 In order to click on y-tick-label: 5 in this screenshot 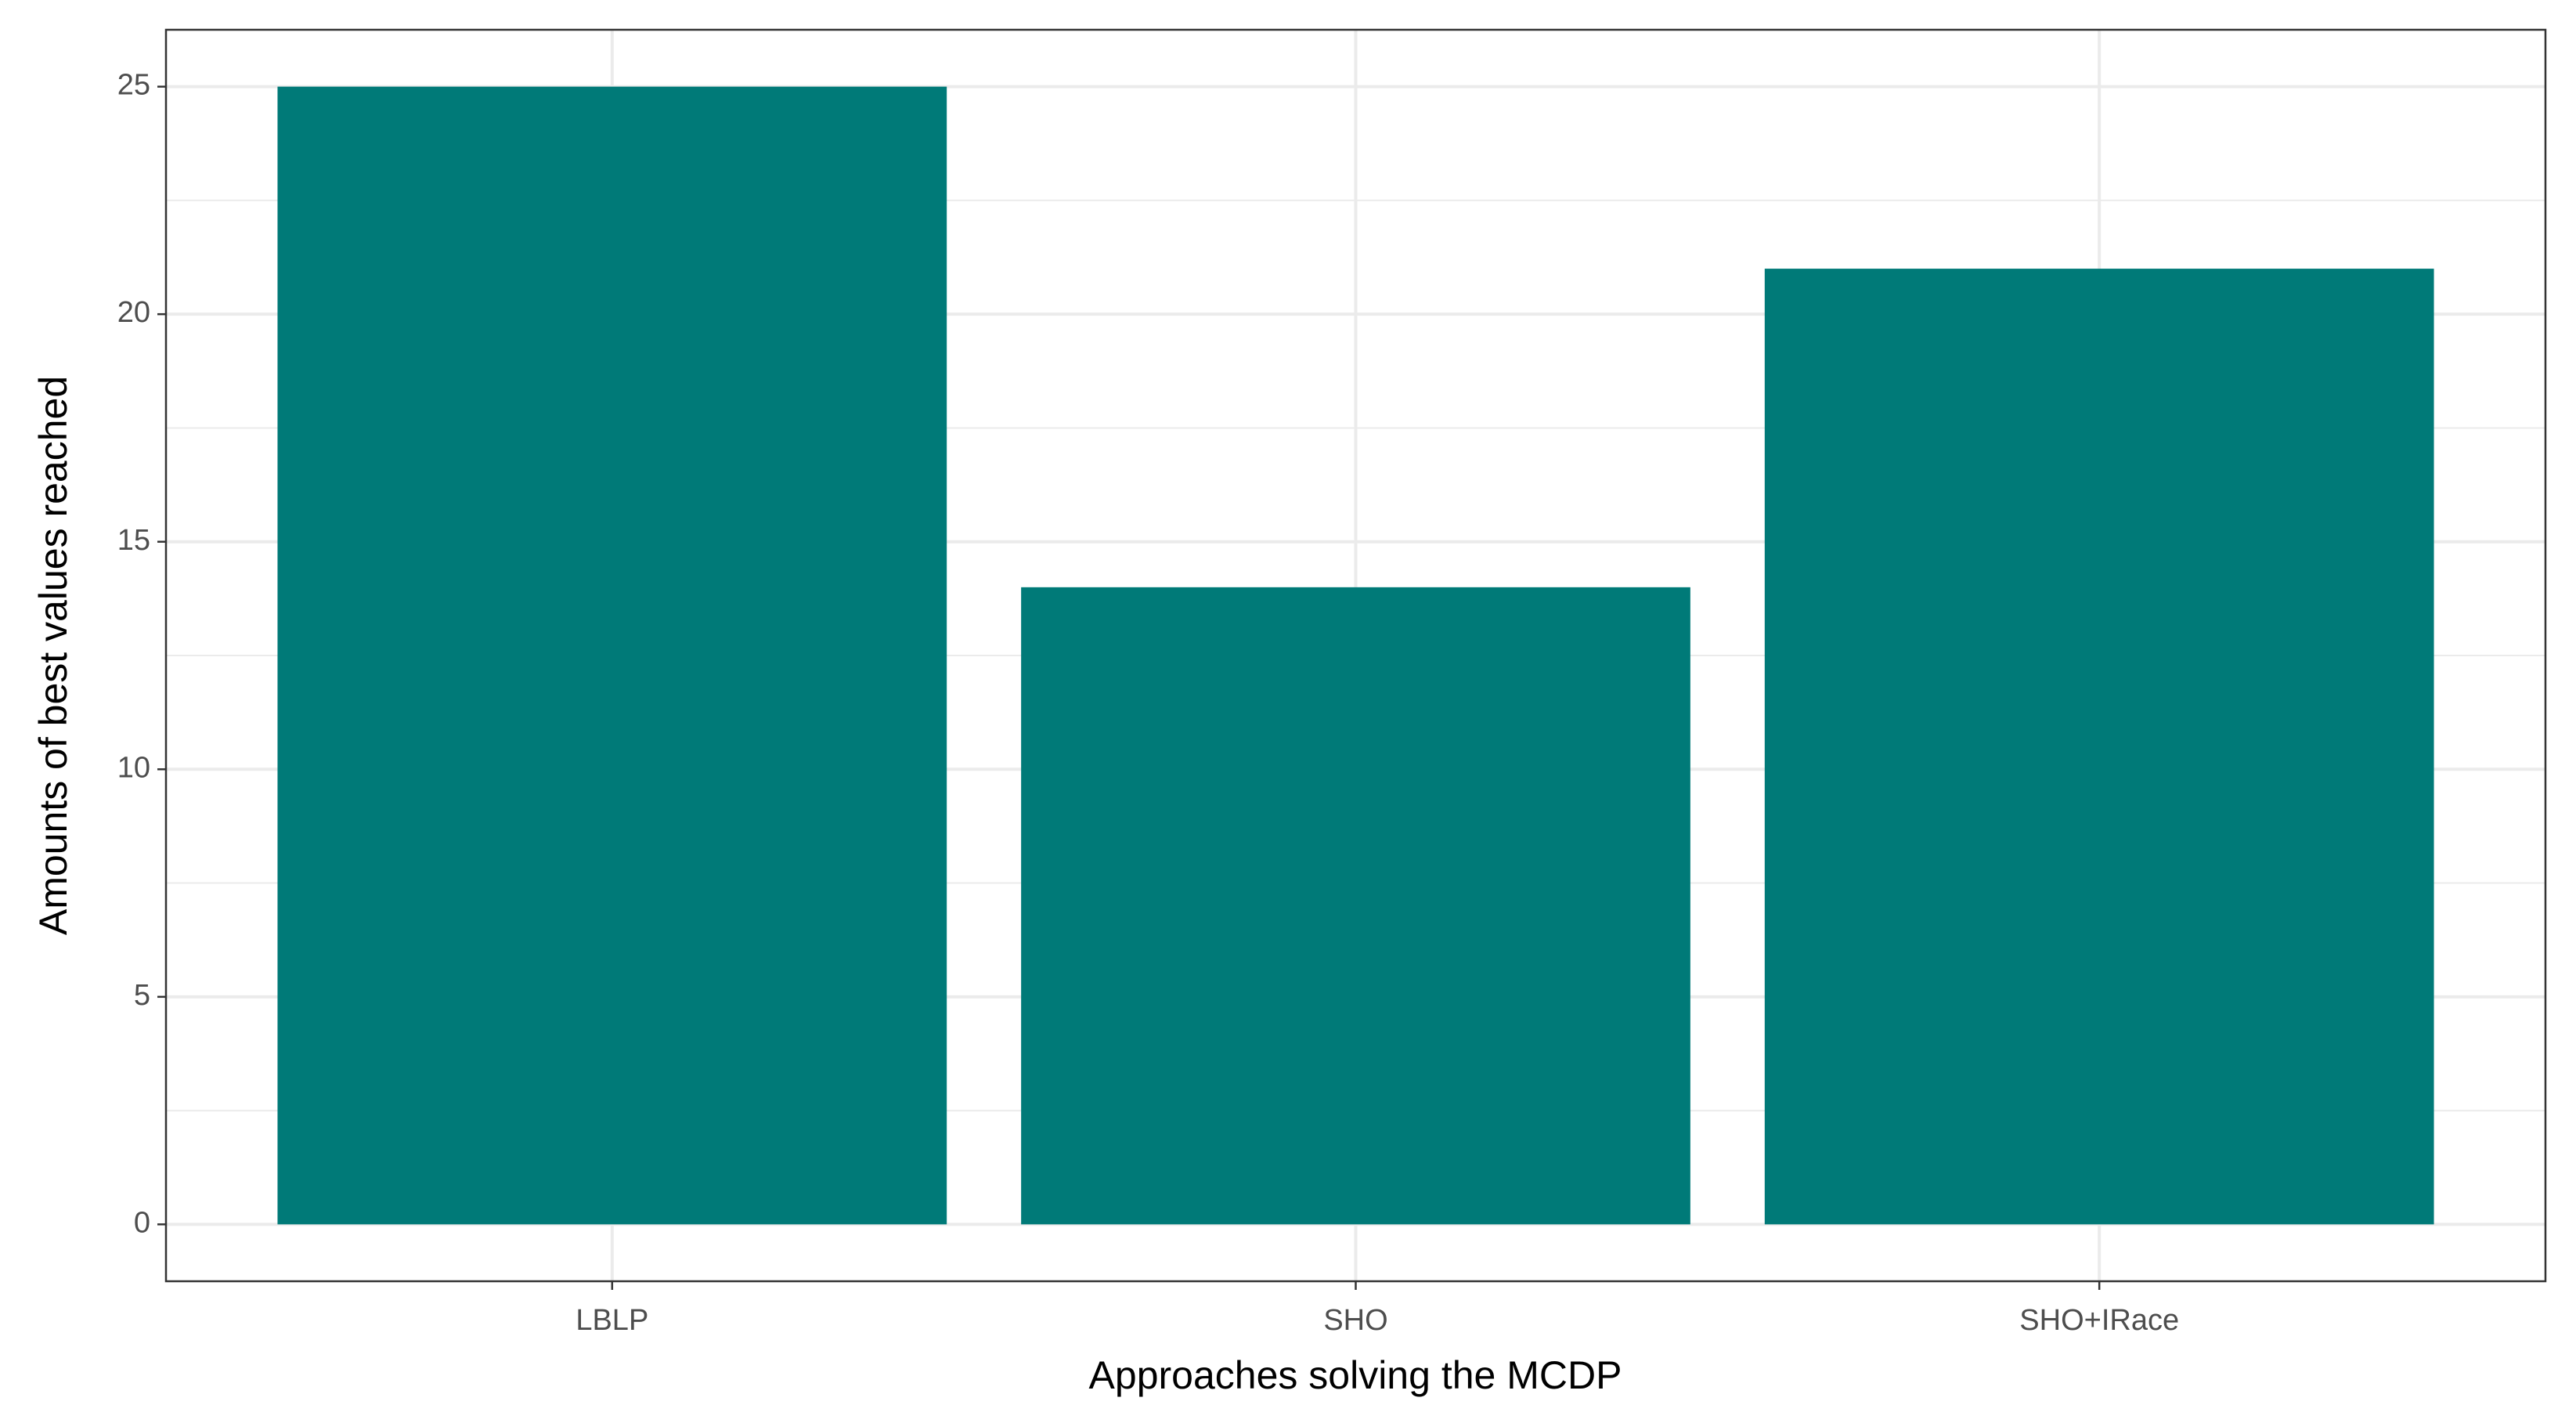, I will do `click(142, 995)`.